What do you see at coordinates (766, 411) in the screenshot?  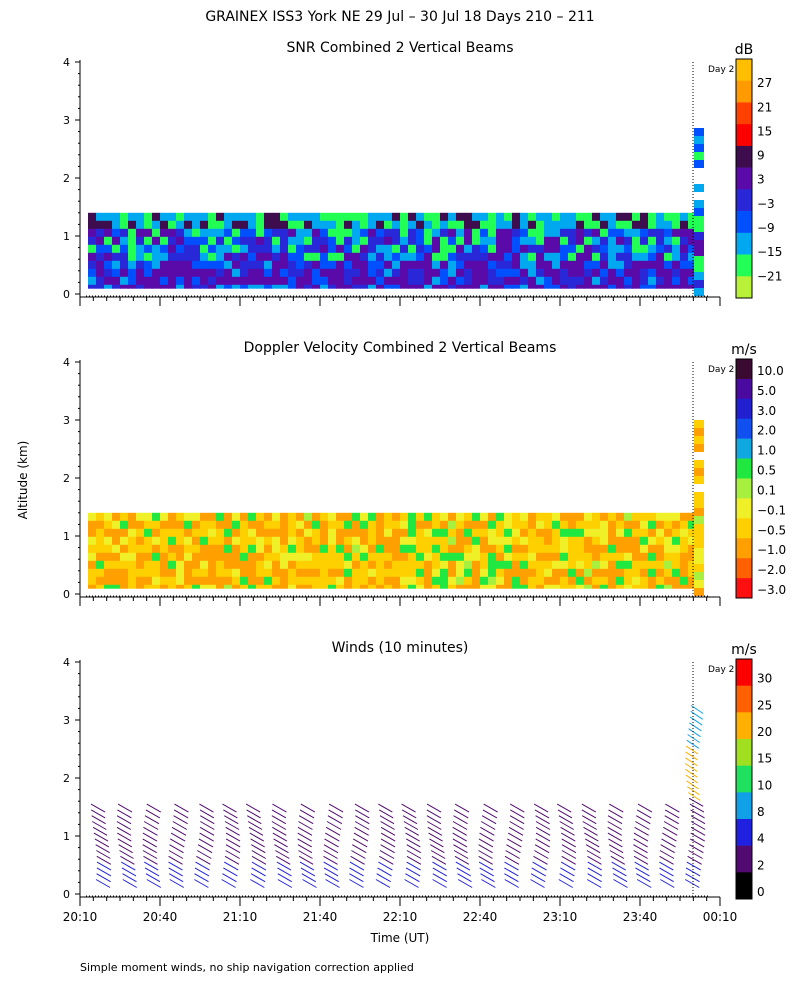 I see `colorbar-label: 3.0` at bounding box center [766, 411].